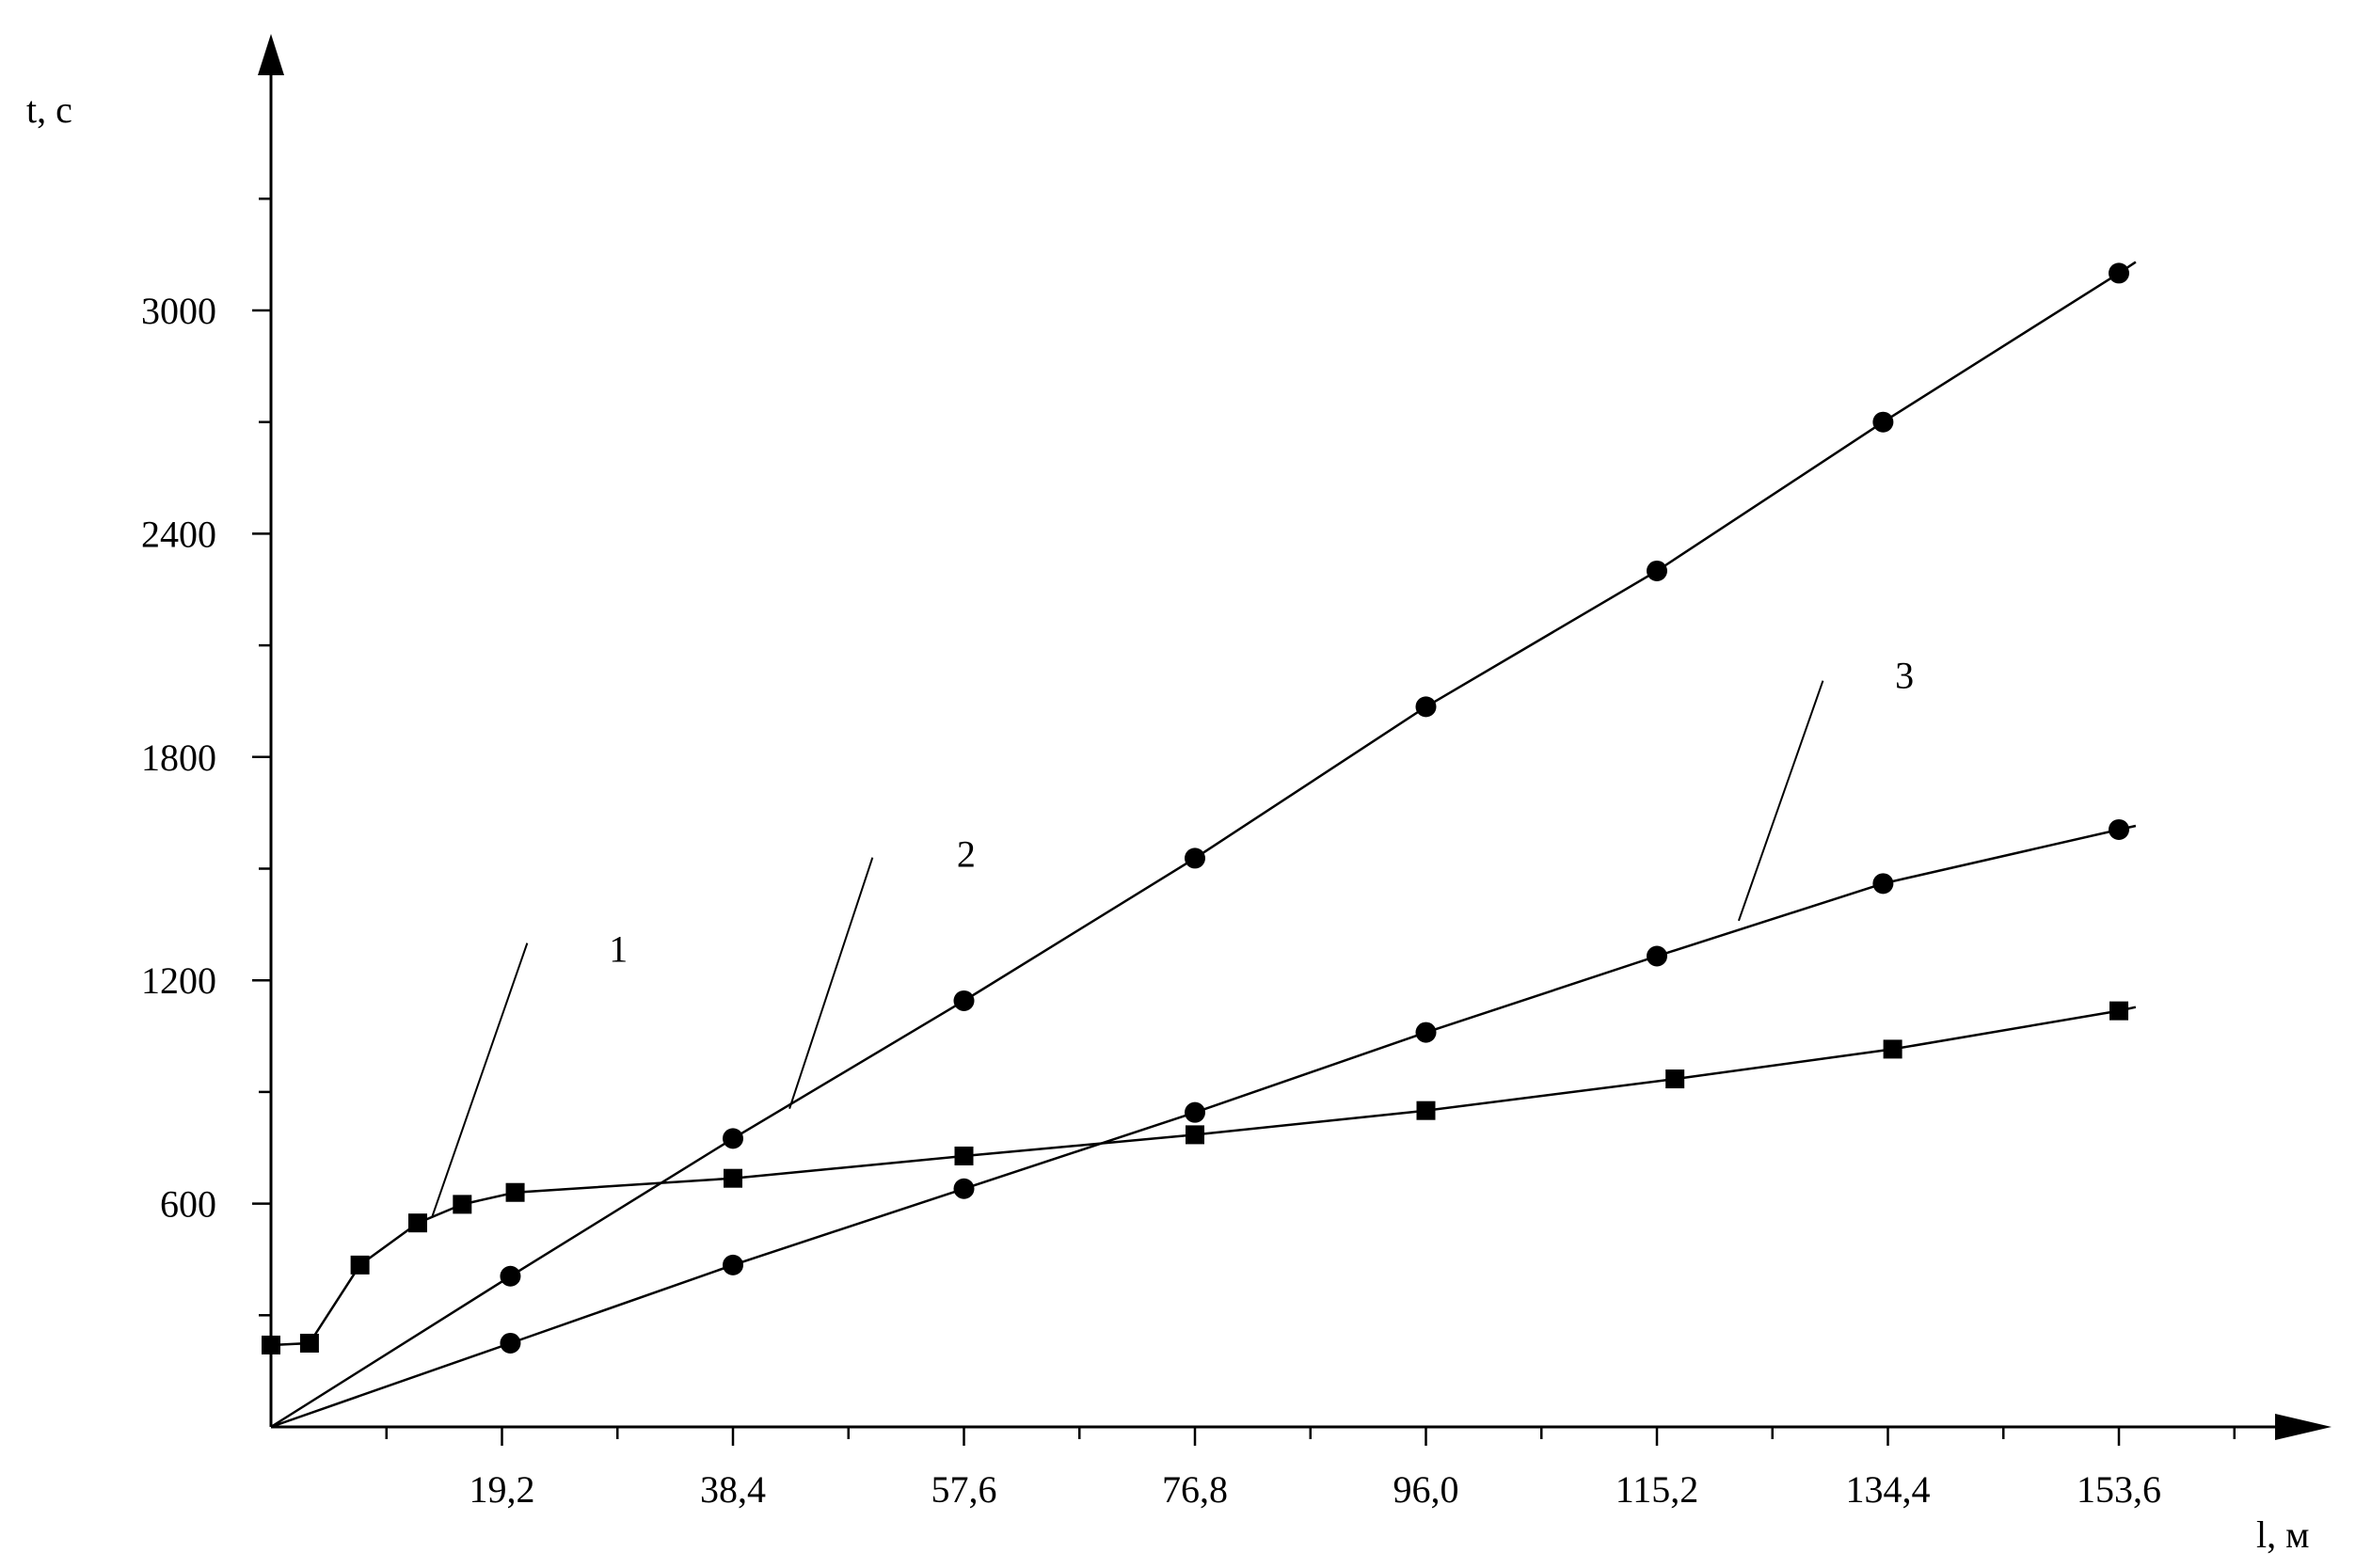  Describe the element at coordinates (966, 854) in the screenshot. I see `curve-label-2: 2` at that location.